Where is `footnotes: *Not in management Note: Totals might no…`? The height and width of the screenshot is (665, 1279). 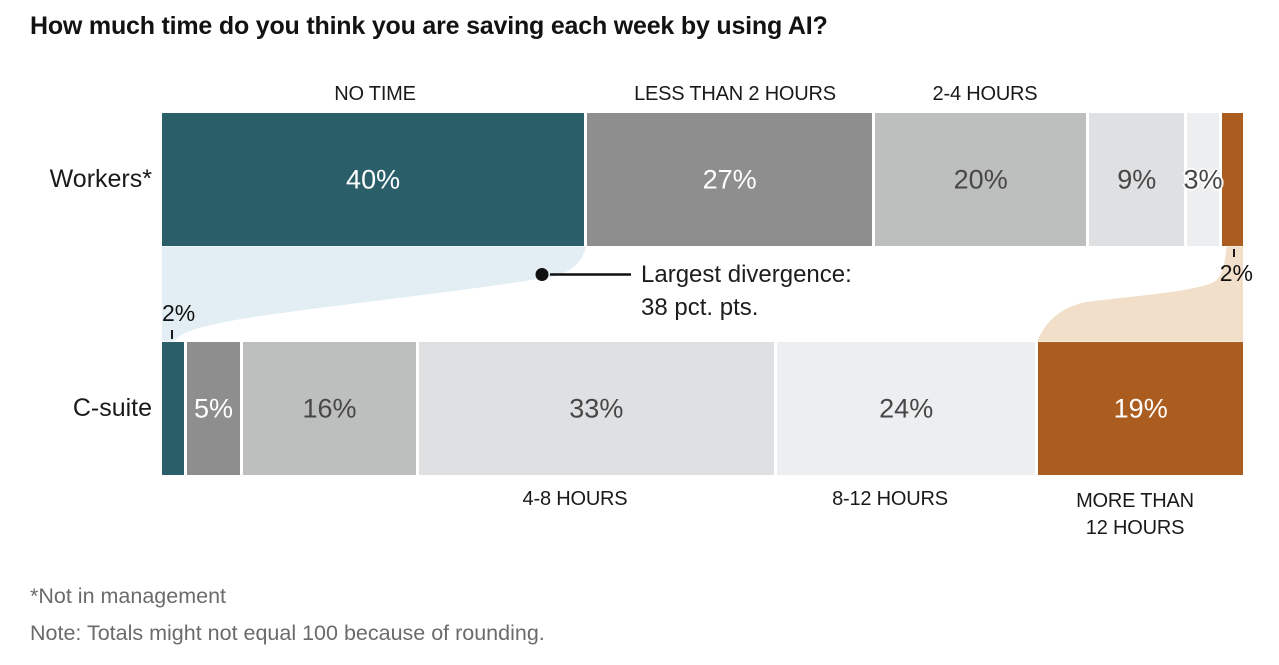 footnotes: *Not in management Note: Totals might no… is located at coordinates (287, 615).